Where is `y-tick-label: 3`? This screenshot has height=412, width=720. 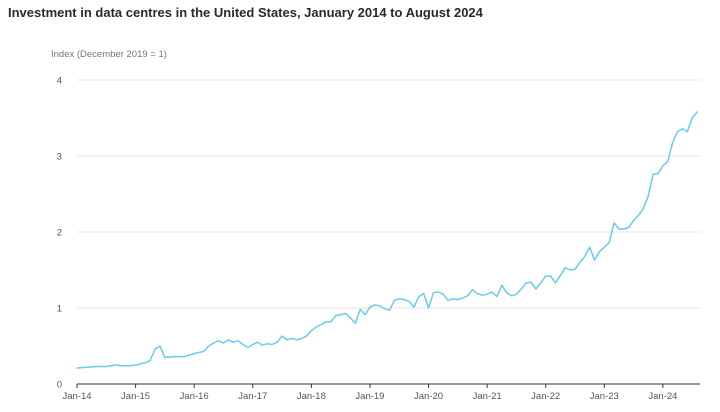 y-tick-label: 3 is located at coordinates (59, 157).